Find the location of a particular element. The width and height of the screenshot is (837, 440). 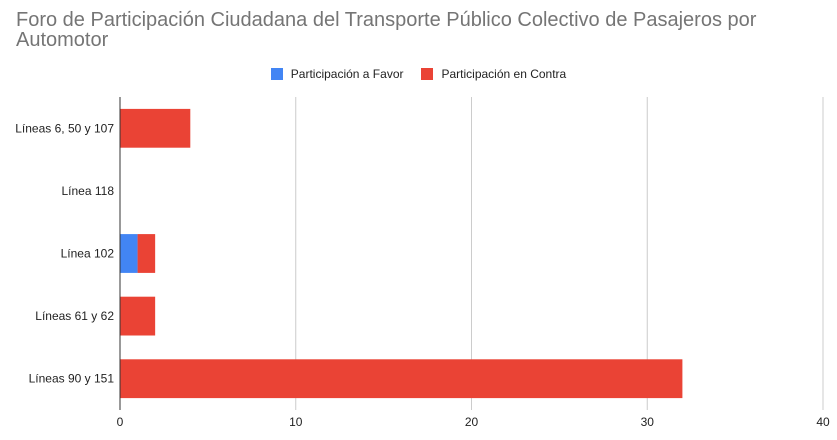

y-tick-label-3: Líneas 61 y 62 is located at coordinates (74, 316).